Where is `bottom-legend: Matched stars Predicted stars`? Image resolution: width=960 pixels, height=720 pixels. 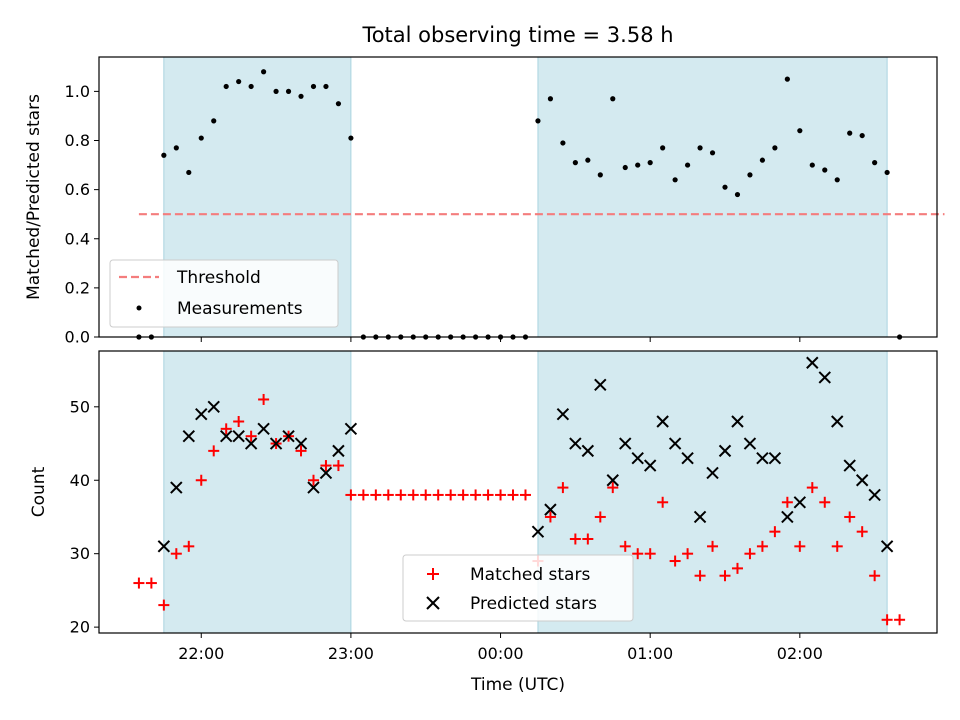 bottom-legend: Matched stars Predicted stars is located at coordinates (518, 588).